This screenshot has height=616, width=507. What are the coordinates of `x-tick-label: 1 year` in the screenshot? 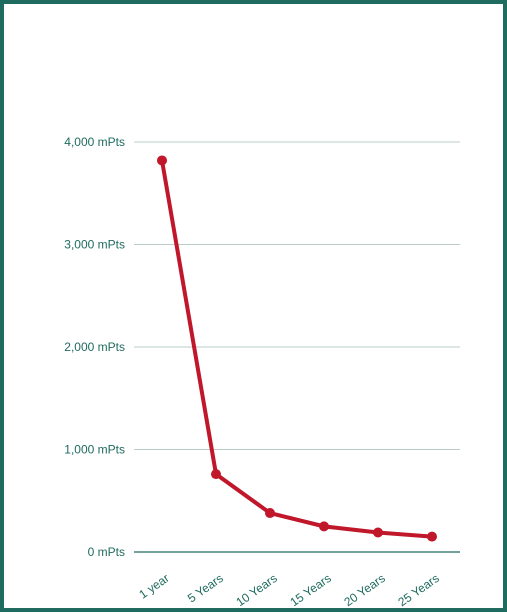 It's located at (153, 586).